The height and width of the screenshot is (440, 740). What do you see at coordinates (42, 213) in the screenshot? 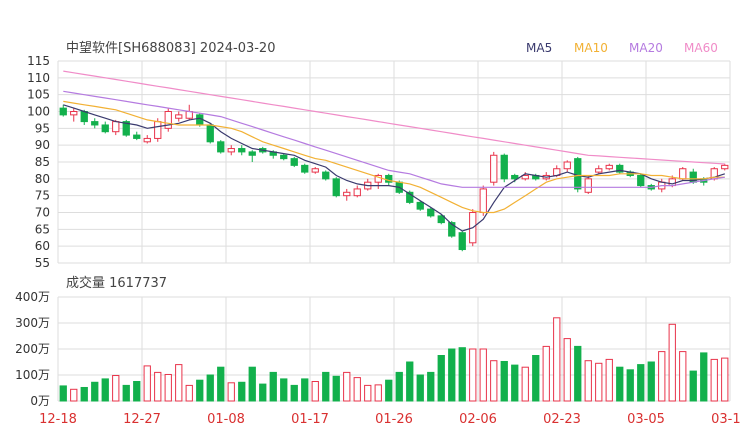
I see `y-tick-label: 70` at bounding box center [42, 213].